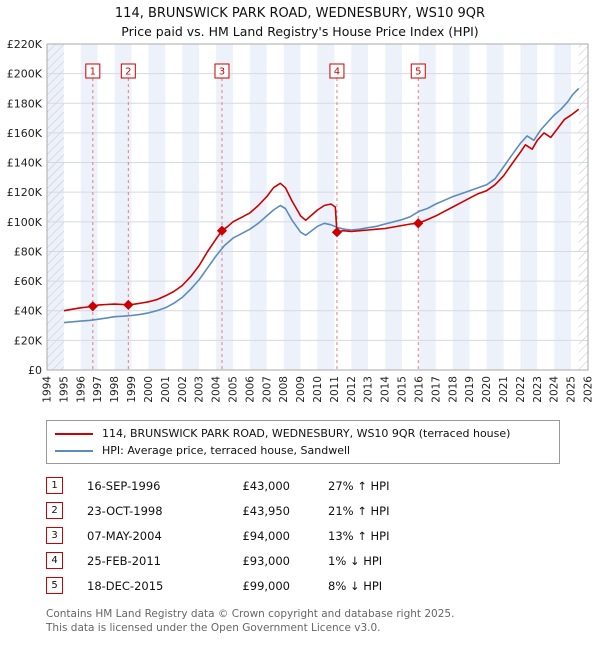 The height and width of the screenshot is (650, 600). I want to click on svg-text: 2018, so click(453, 389).